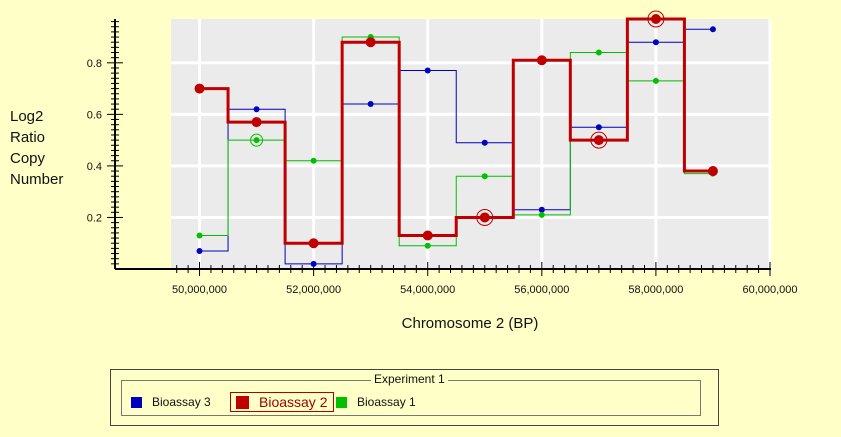  What do you see at coordinates (541, 290) in the screenshot?
I see `x-tick-label: 56,000,000` at bounding box center [541, 290].